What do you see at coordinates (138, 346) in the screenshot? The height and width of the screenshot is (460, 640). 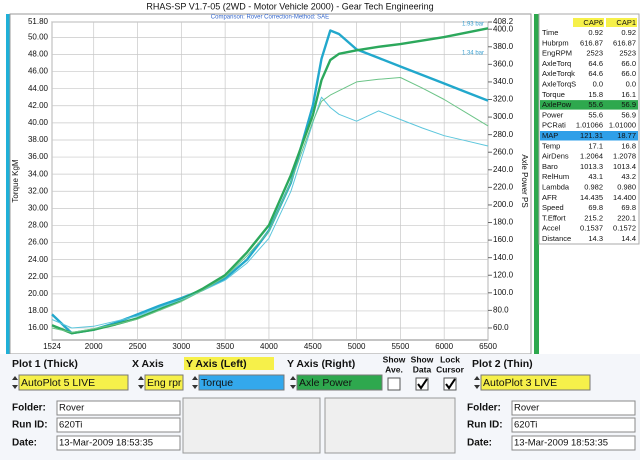 I see `x-tick-label: 2500` at bounding box center [138, 346].